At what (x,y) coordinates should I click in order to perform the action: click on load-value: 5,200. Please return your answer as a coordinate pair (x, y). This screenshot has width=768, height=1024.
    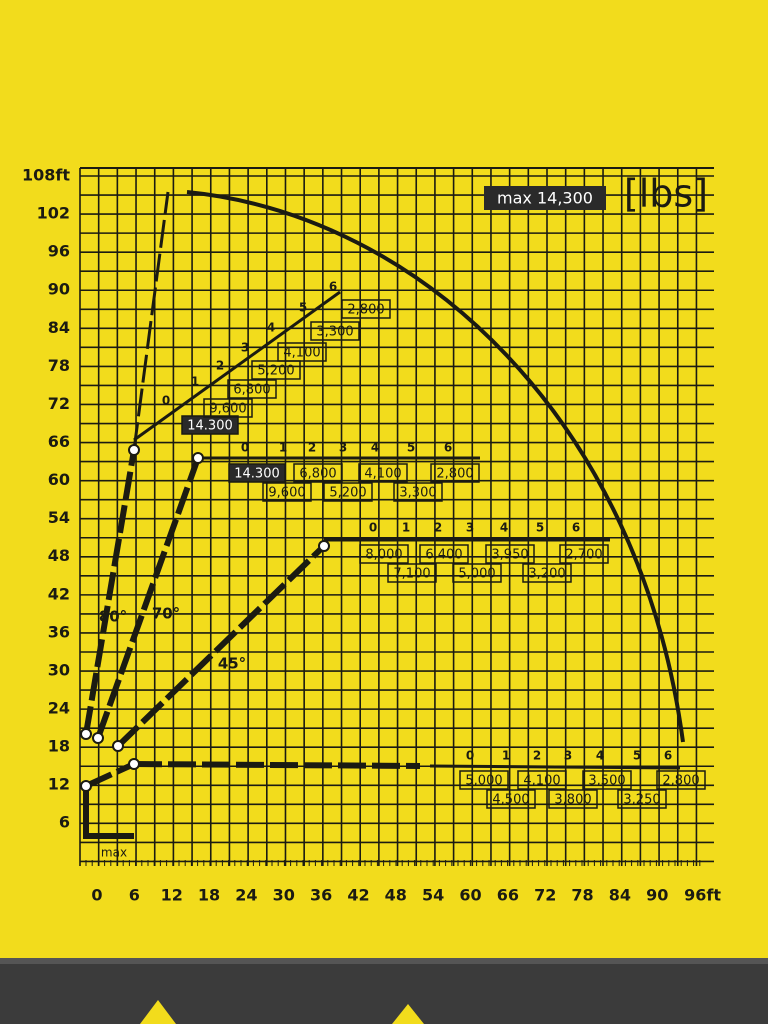
    Looking at the image, I should click on (347, 493).